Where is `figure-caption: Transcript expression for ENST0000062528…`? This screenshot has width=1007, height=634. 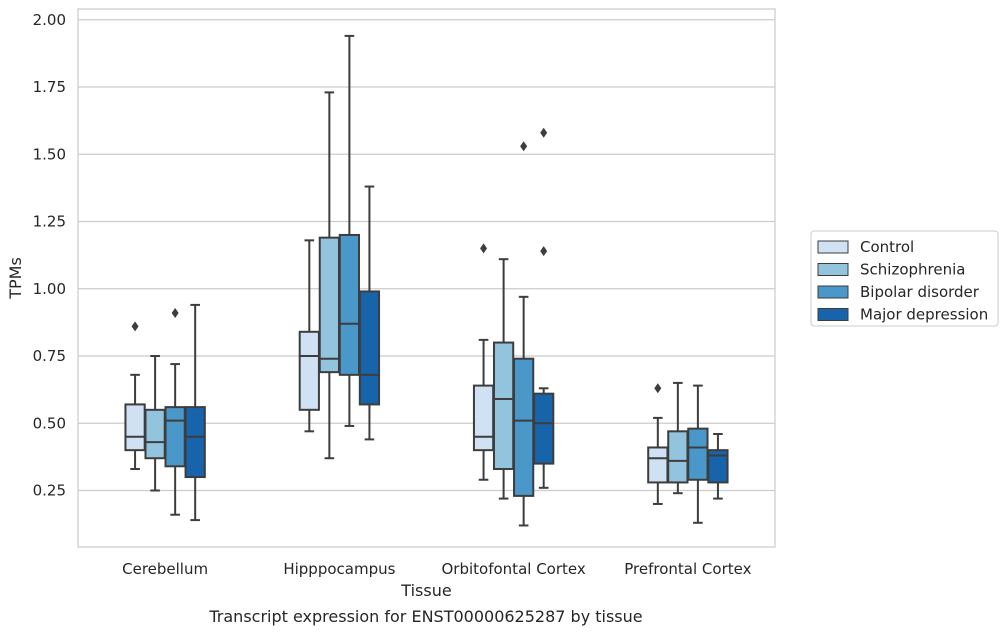
figure-caption: Transcript expression for ENST0000062528… is located at coordinates (425, 616).